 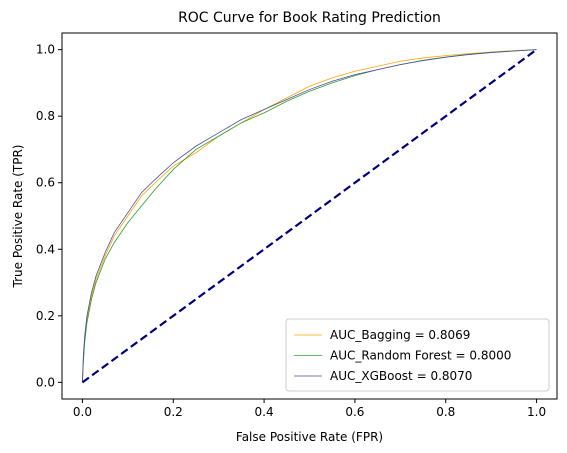 I want to click on legend-entry: AUC_Bagging = 0.8069, so click(x=400, y=335).